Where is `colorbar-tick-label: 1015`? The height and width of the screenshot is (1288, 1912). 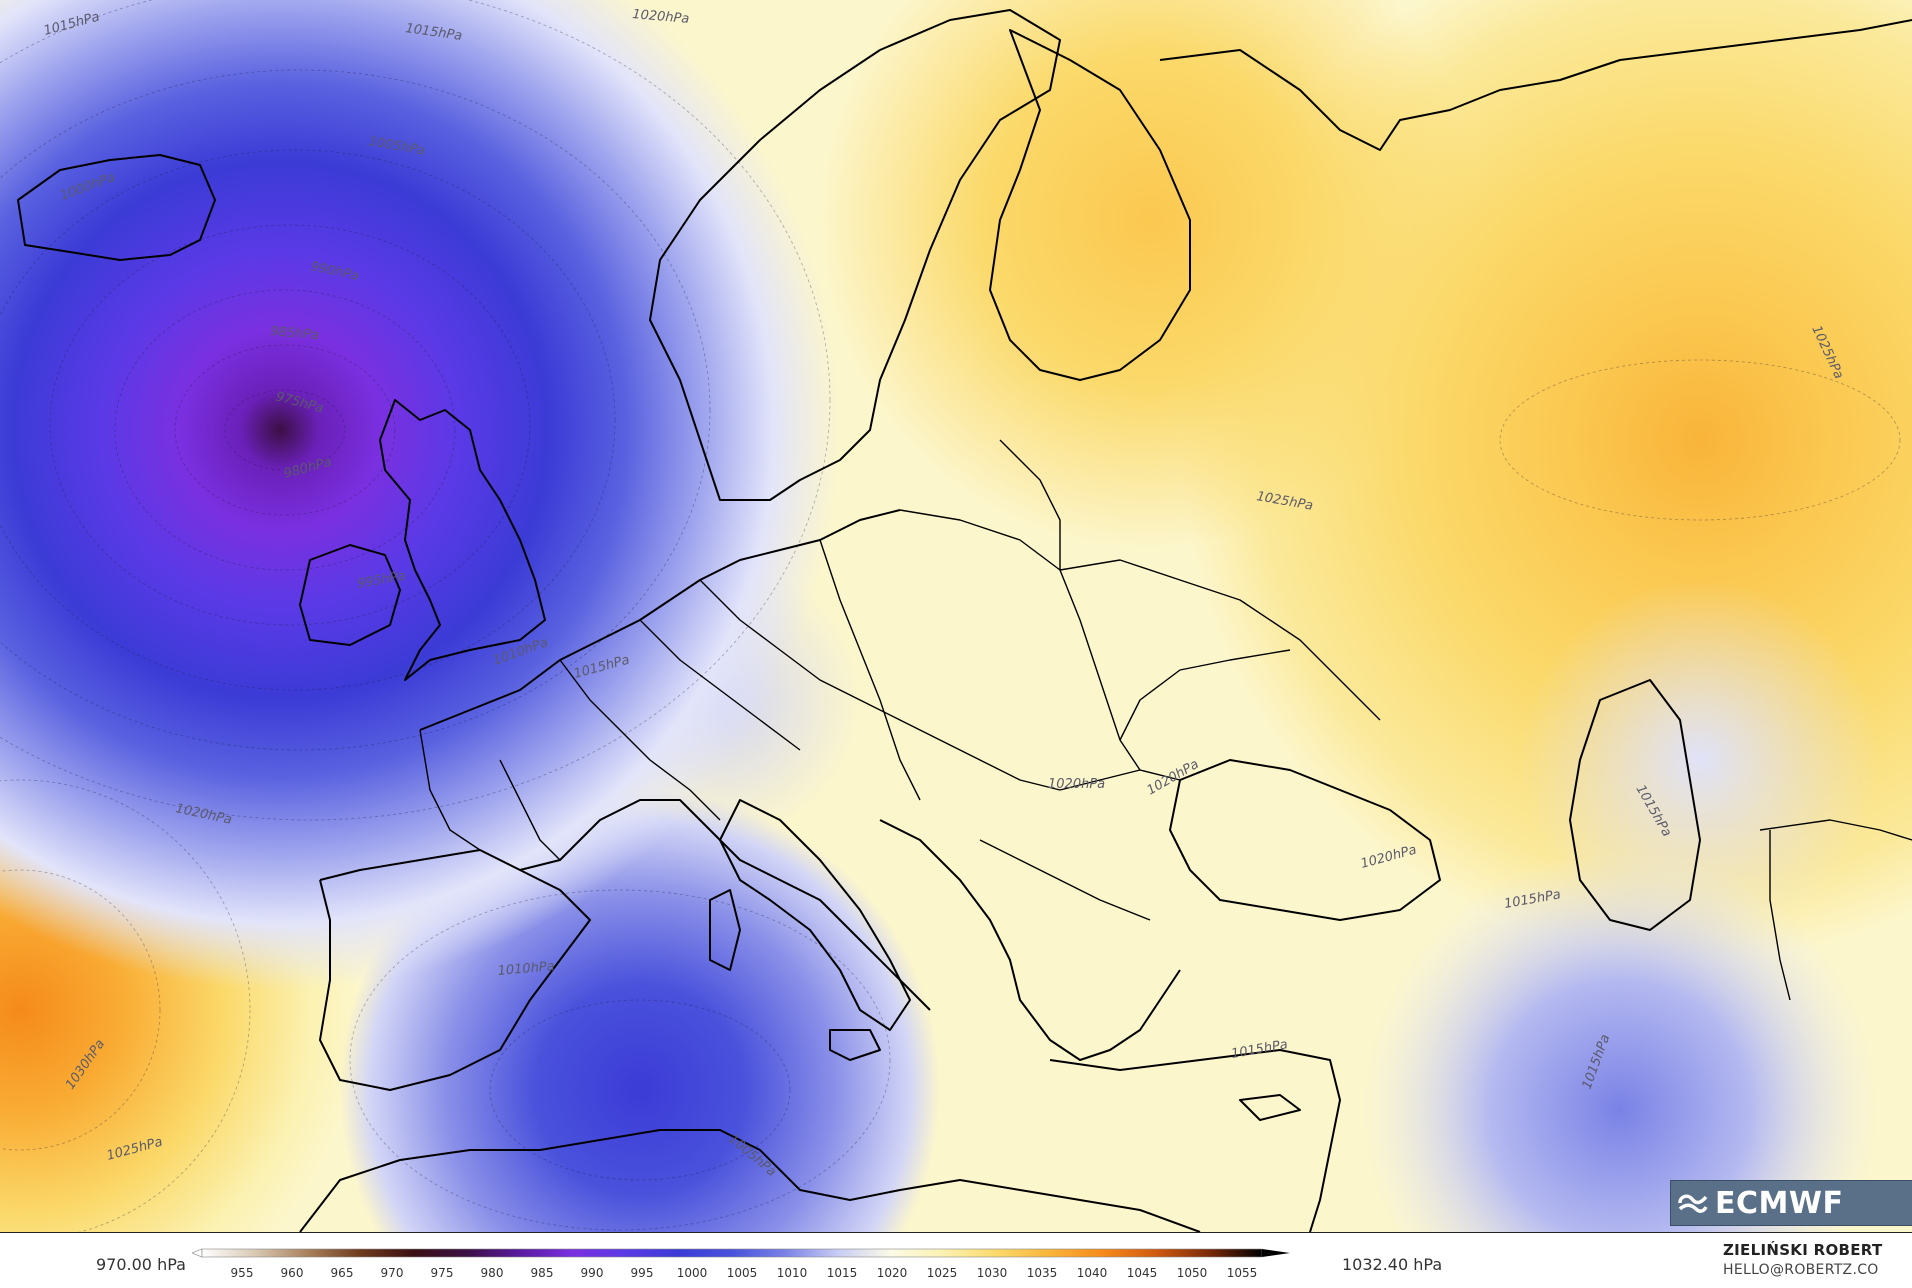
colorbar-tick-label: 1015 is located at coordinates (842, 1273).